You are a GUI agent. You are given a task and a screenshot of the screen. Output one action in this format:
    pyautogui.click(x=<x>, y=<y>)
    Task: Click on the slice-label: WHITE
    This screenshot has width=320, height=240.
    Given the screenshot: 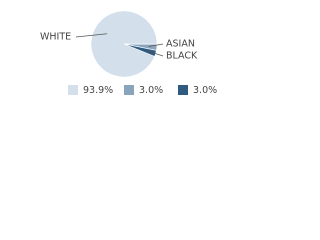 What is the action you would take?
    pyautogui.click(x=55, y=37)
    